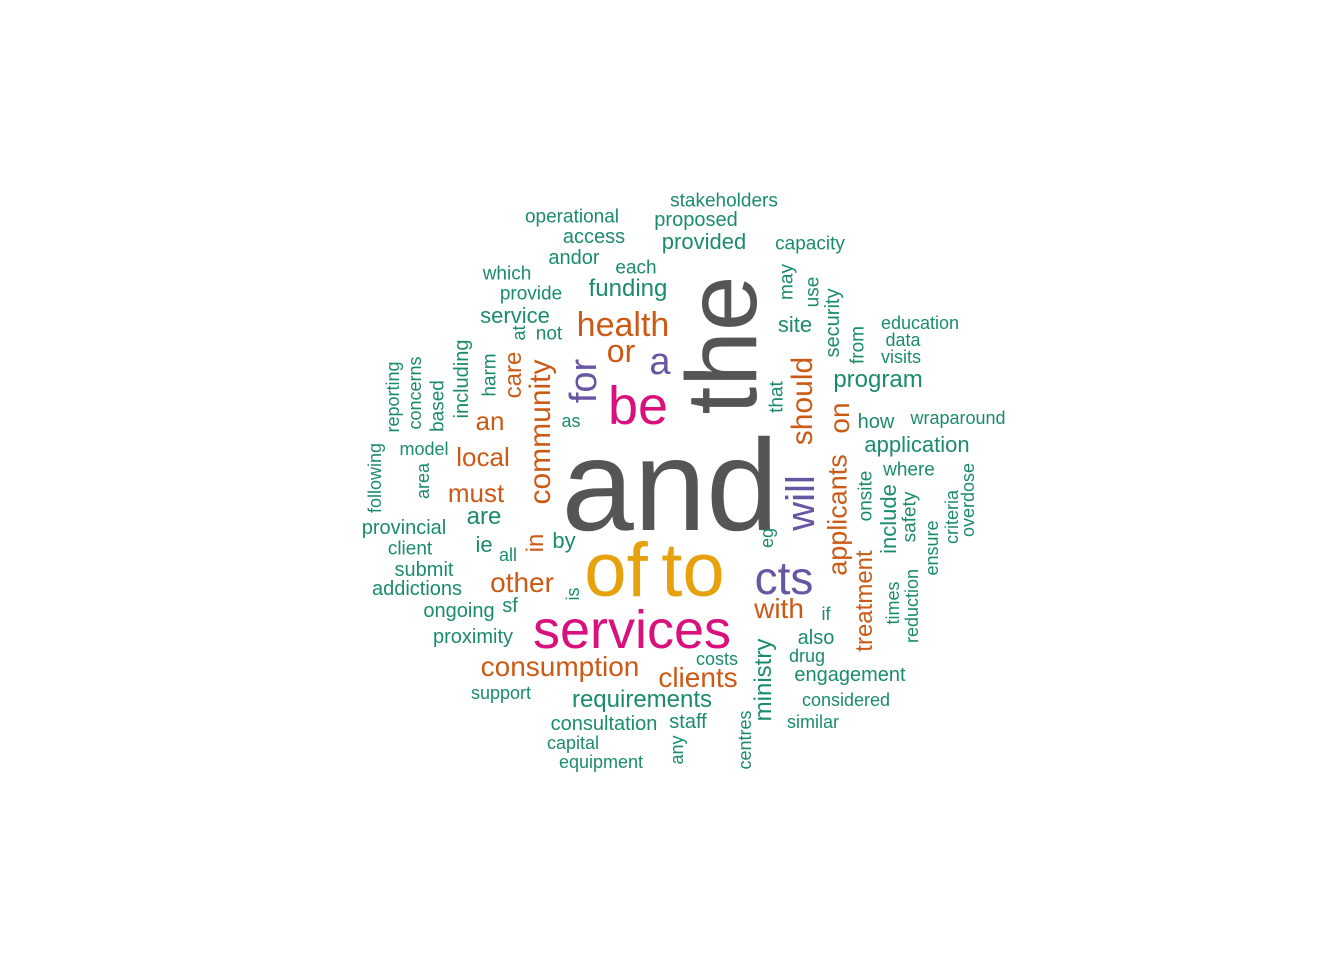  What do you see at coordinates (584, 381) in the screenshot?
I see `word-for: for` at bounding box center [584, 381].